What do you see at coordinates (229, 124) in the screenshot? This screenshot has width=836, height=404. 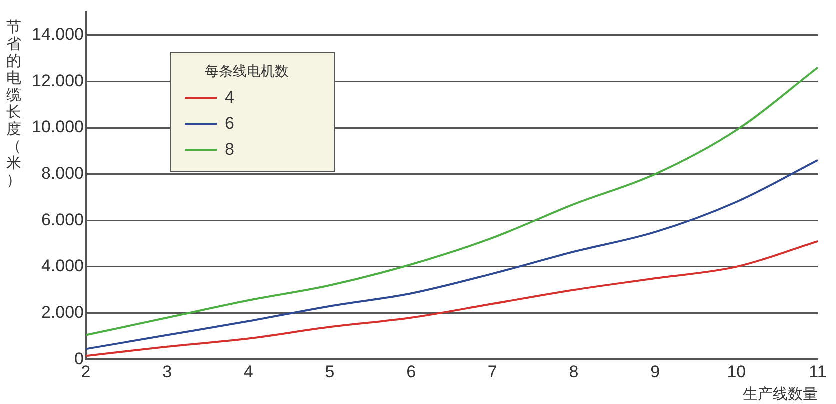 I see `legend-label: 6` at bounding box center [229, 124].